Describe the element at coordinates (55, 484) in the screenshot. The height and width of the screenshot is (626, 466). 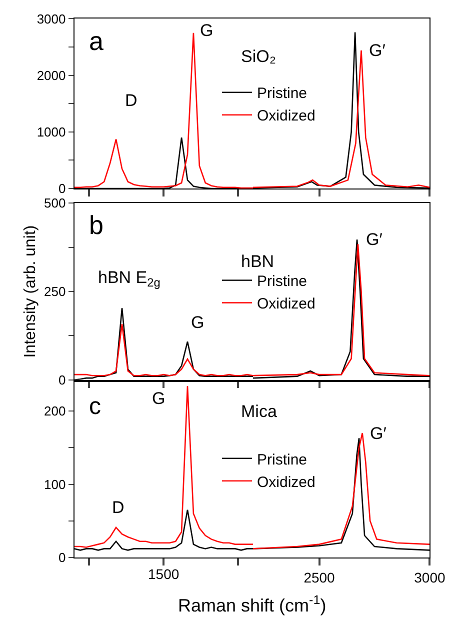
I see `y-tick-label: 100` at that location.